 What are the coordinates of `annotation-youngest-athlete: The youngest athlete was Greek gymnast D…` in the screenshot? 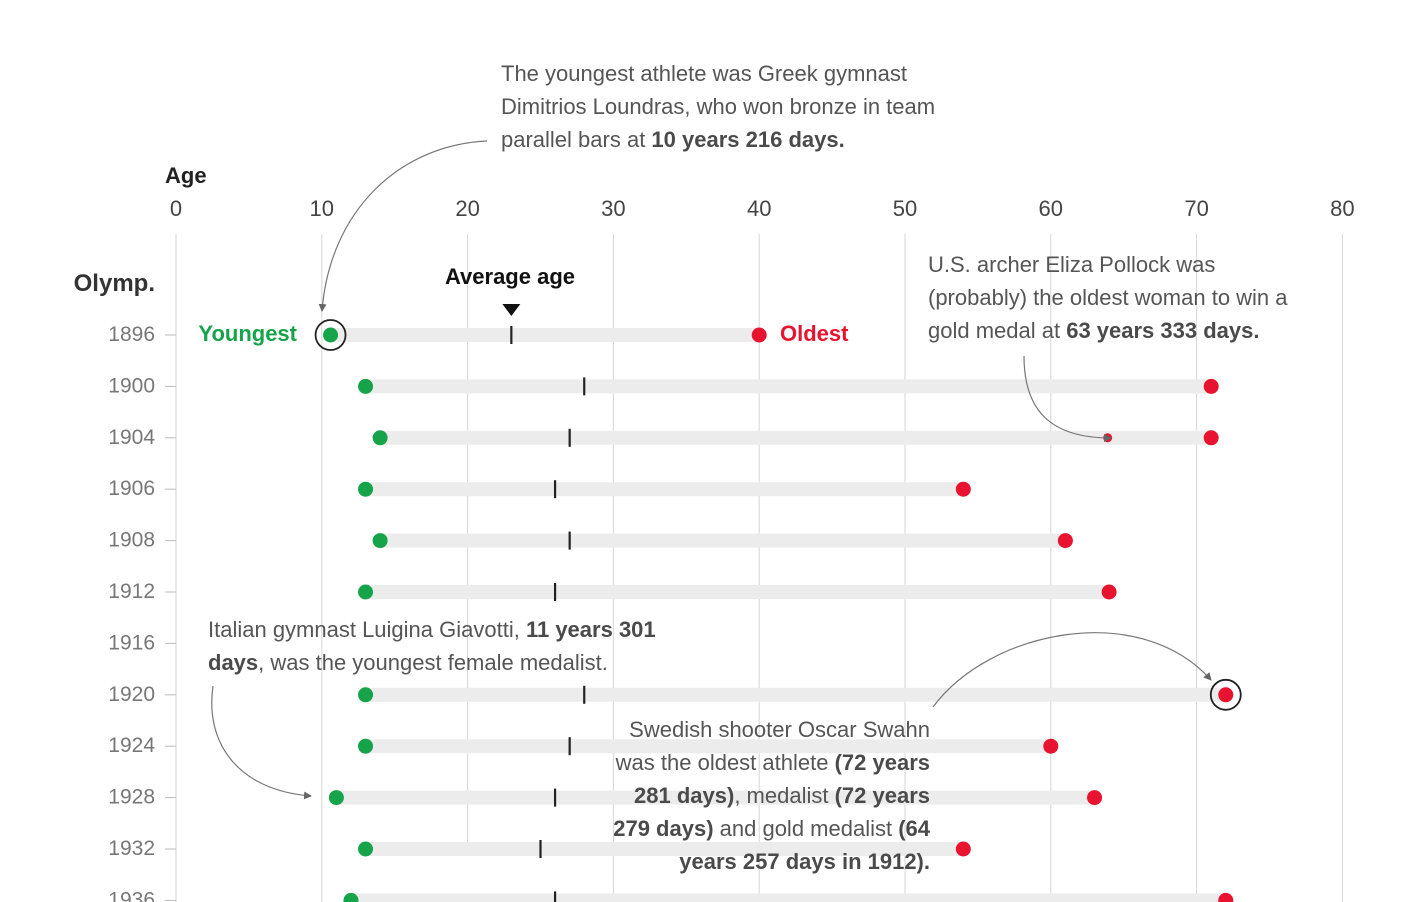 It's located at (761, 106).